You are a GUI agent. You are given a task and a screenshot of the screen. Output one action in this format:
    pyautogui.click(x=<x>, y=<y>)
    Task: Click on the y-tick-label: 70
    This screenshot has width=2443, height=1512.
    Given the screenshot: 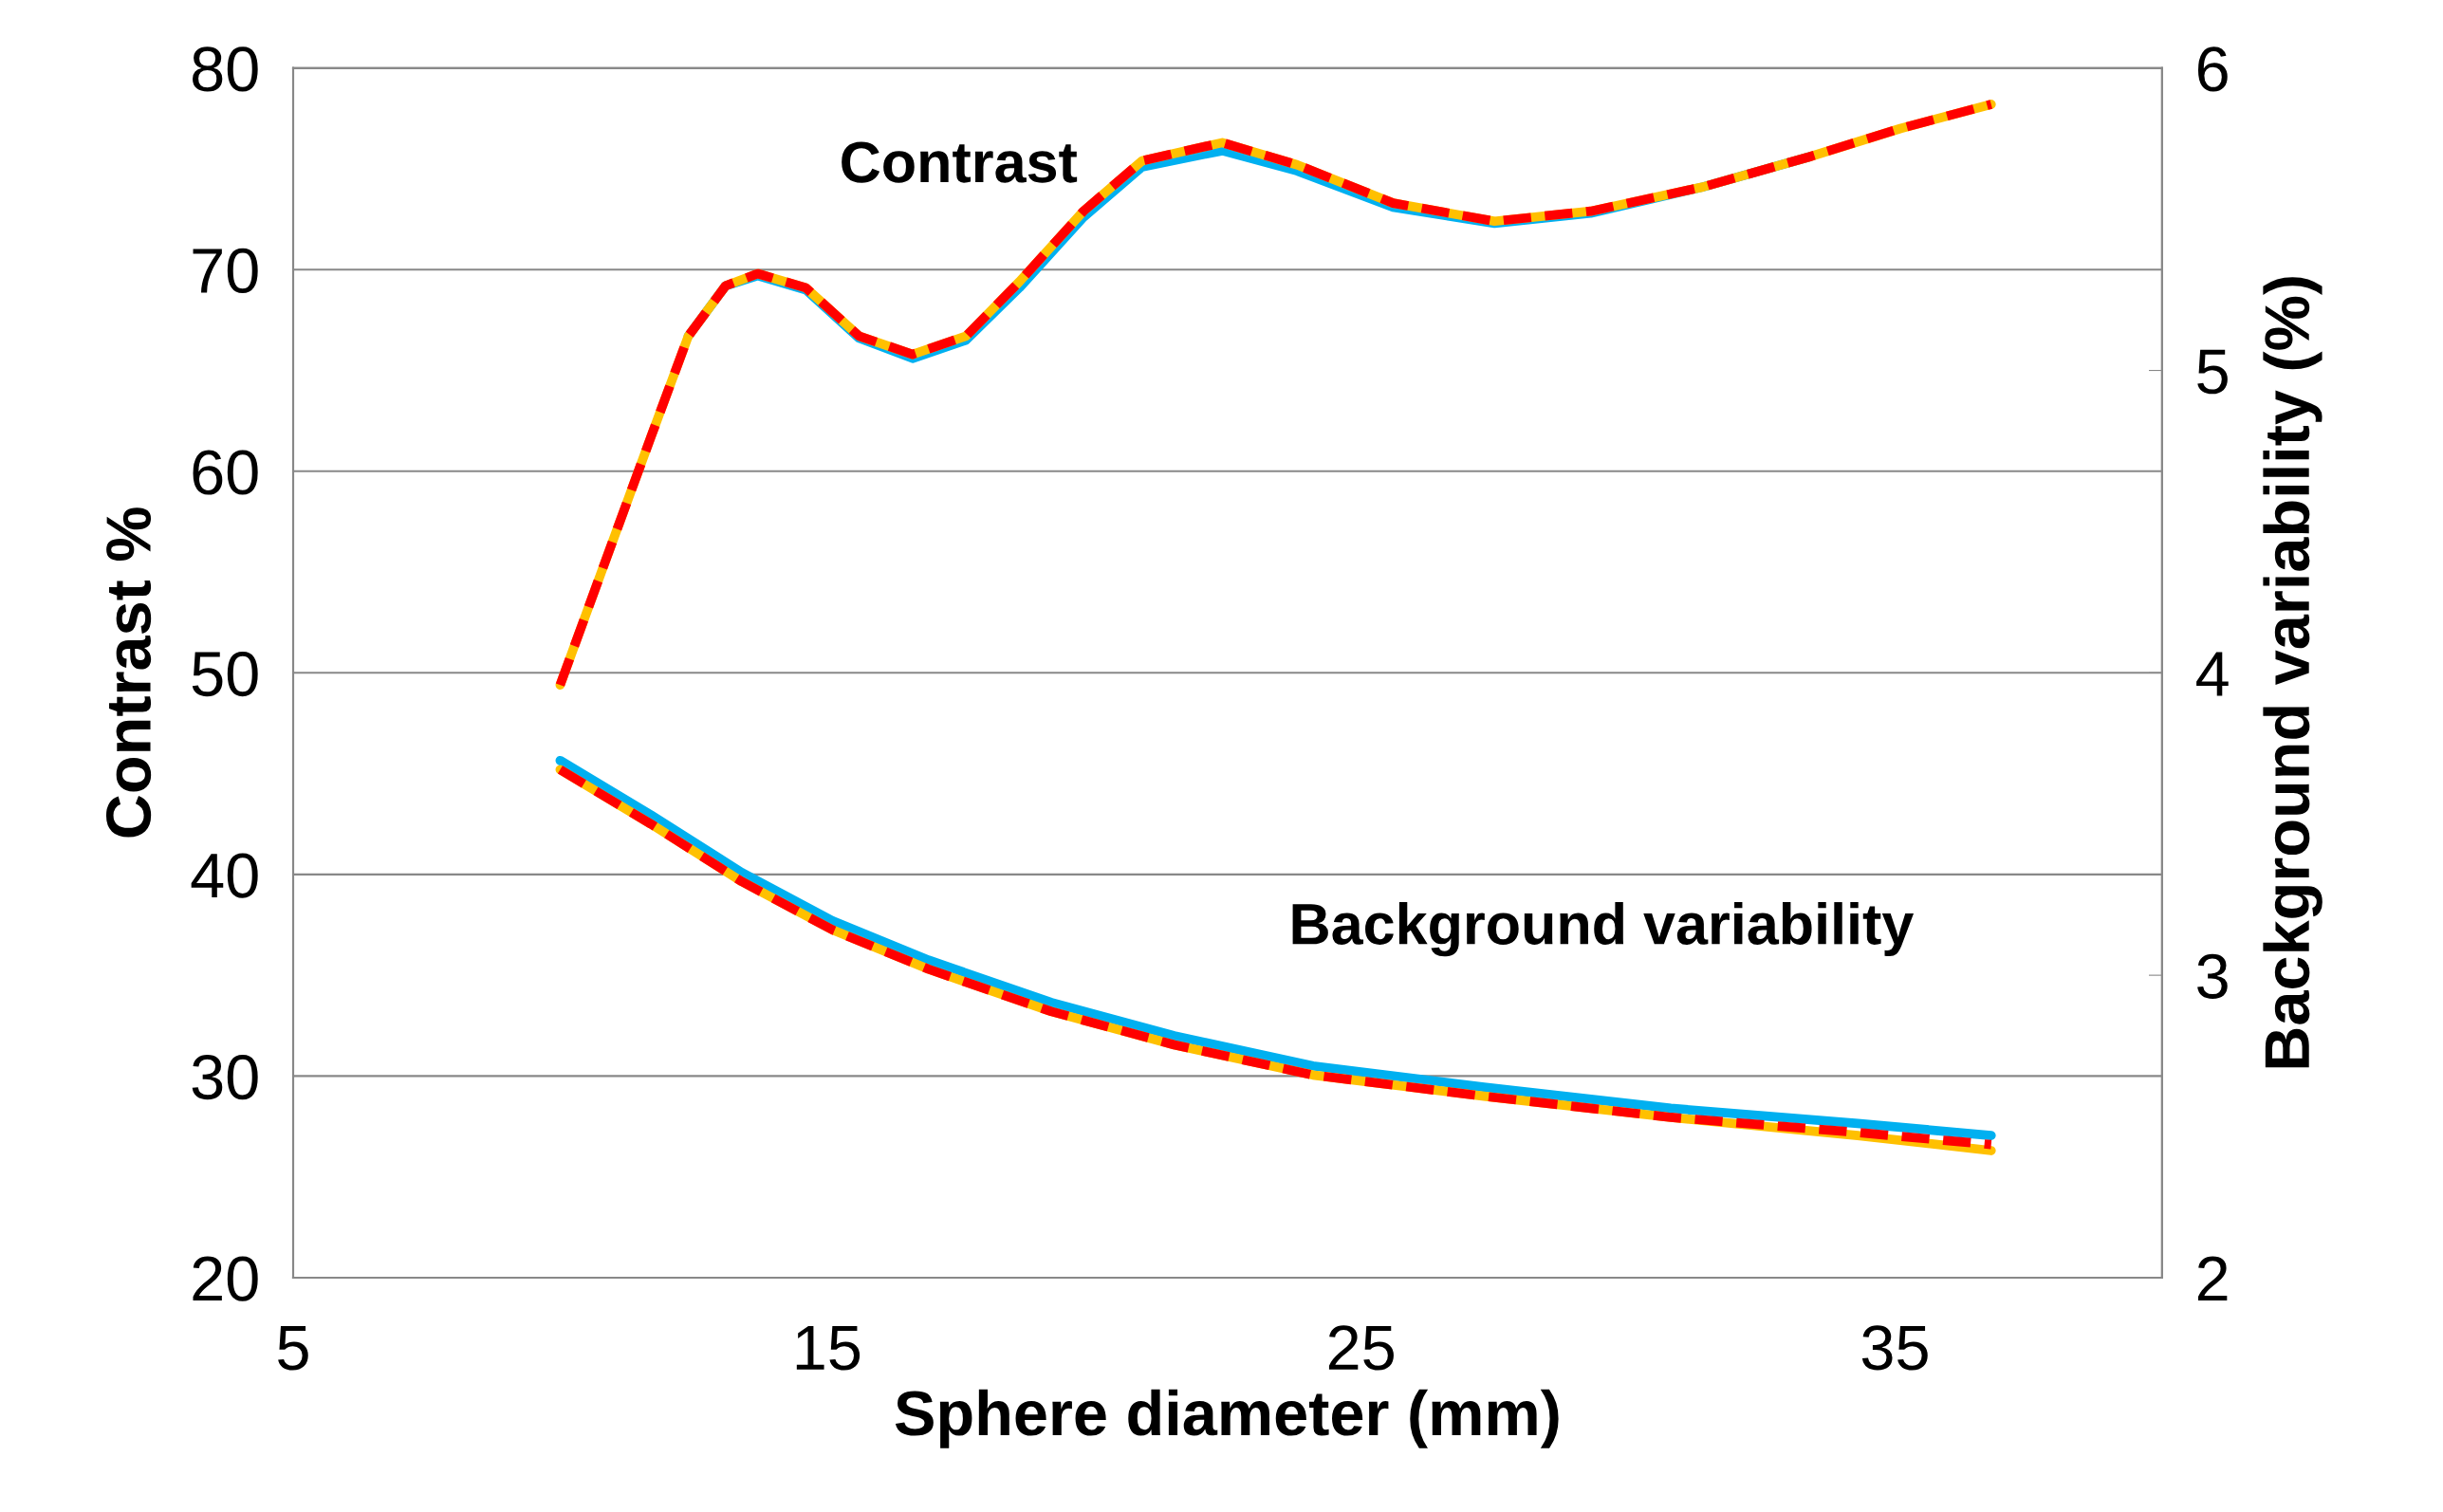 What is the action you would take?
    pyautogui.click(x=225, y=271)
    